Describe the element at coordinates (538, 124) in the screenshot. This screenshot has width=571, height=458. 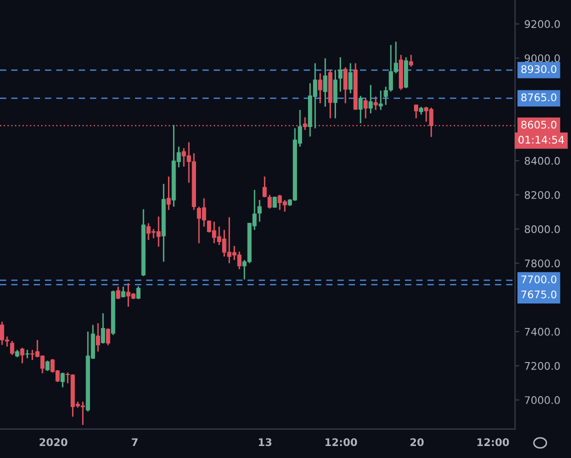
I see `ref-line-label: 8605.0` at that location.